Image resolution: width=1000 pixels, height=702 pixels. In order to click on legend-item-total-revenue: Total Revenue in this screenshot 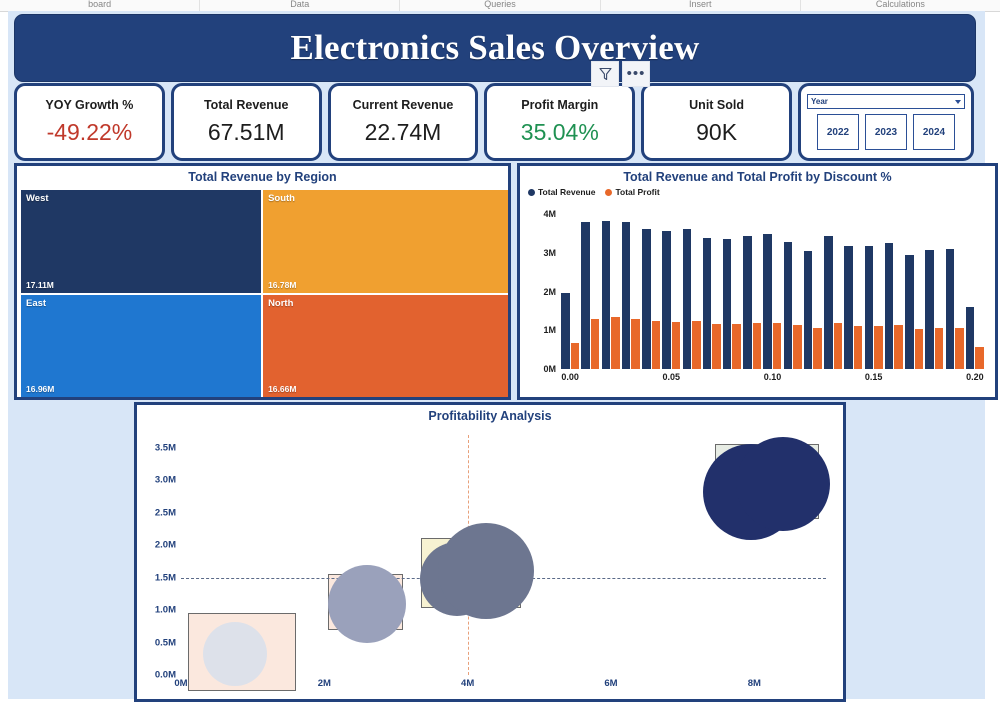, I will do `click(561, 192)`.